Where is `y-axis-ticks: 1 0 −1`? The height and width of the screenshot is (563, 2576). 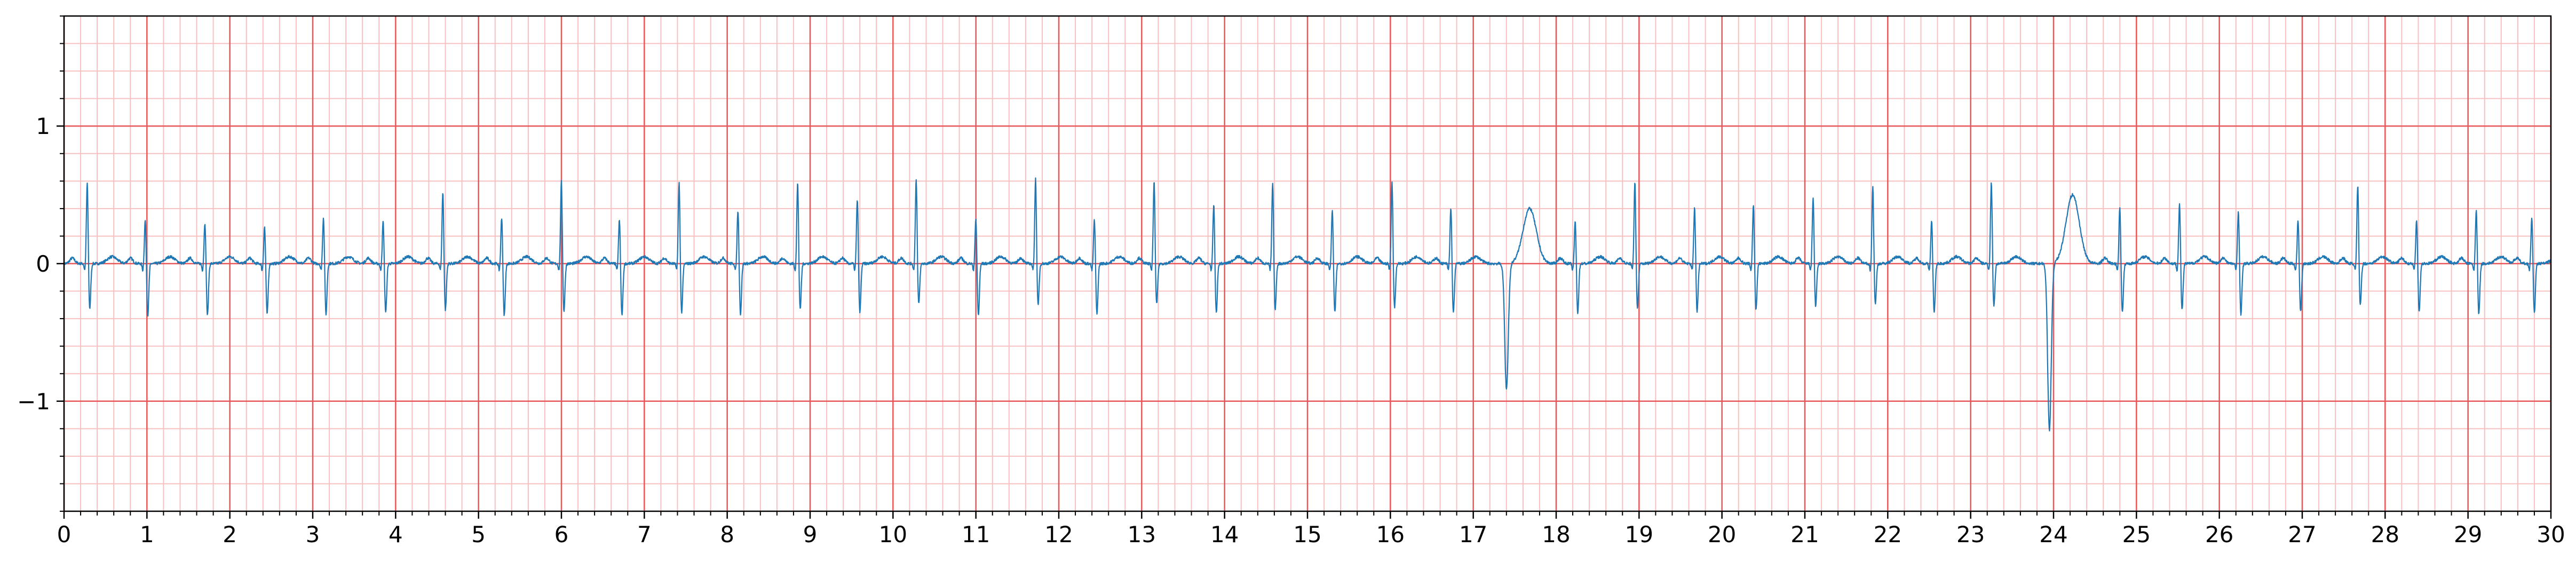 y-axis-ticks: 1 0 −1 is located at coordinates (40, 263).